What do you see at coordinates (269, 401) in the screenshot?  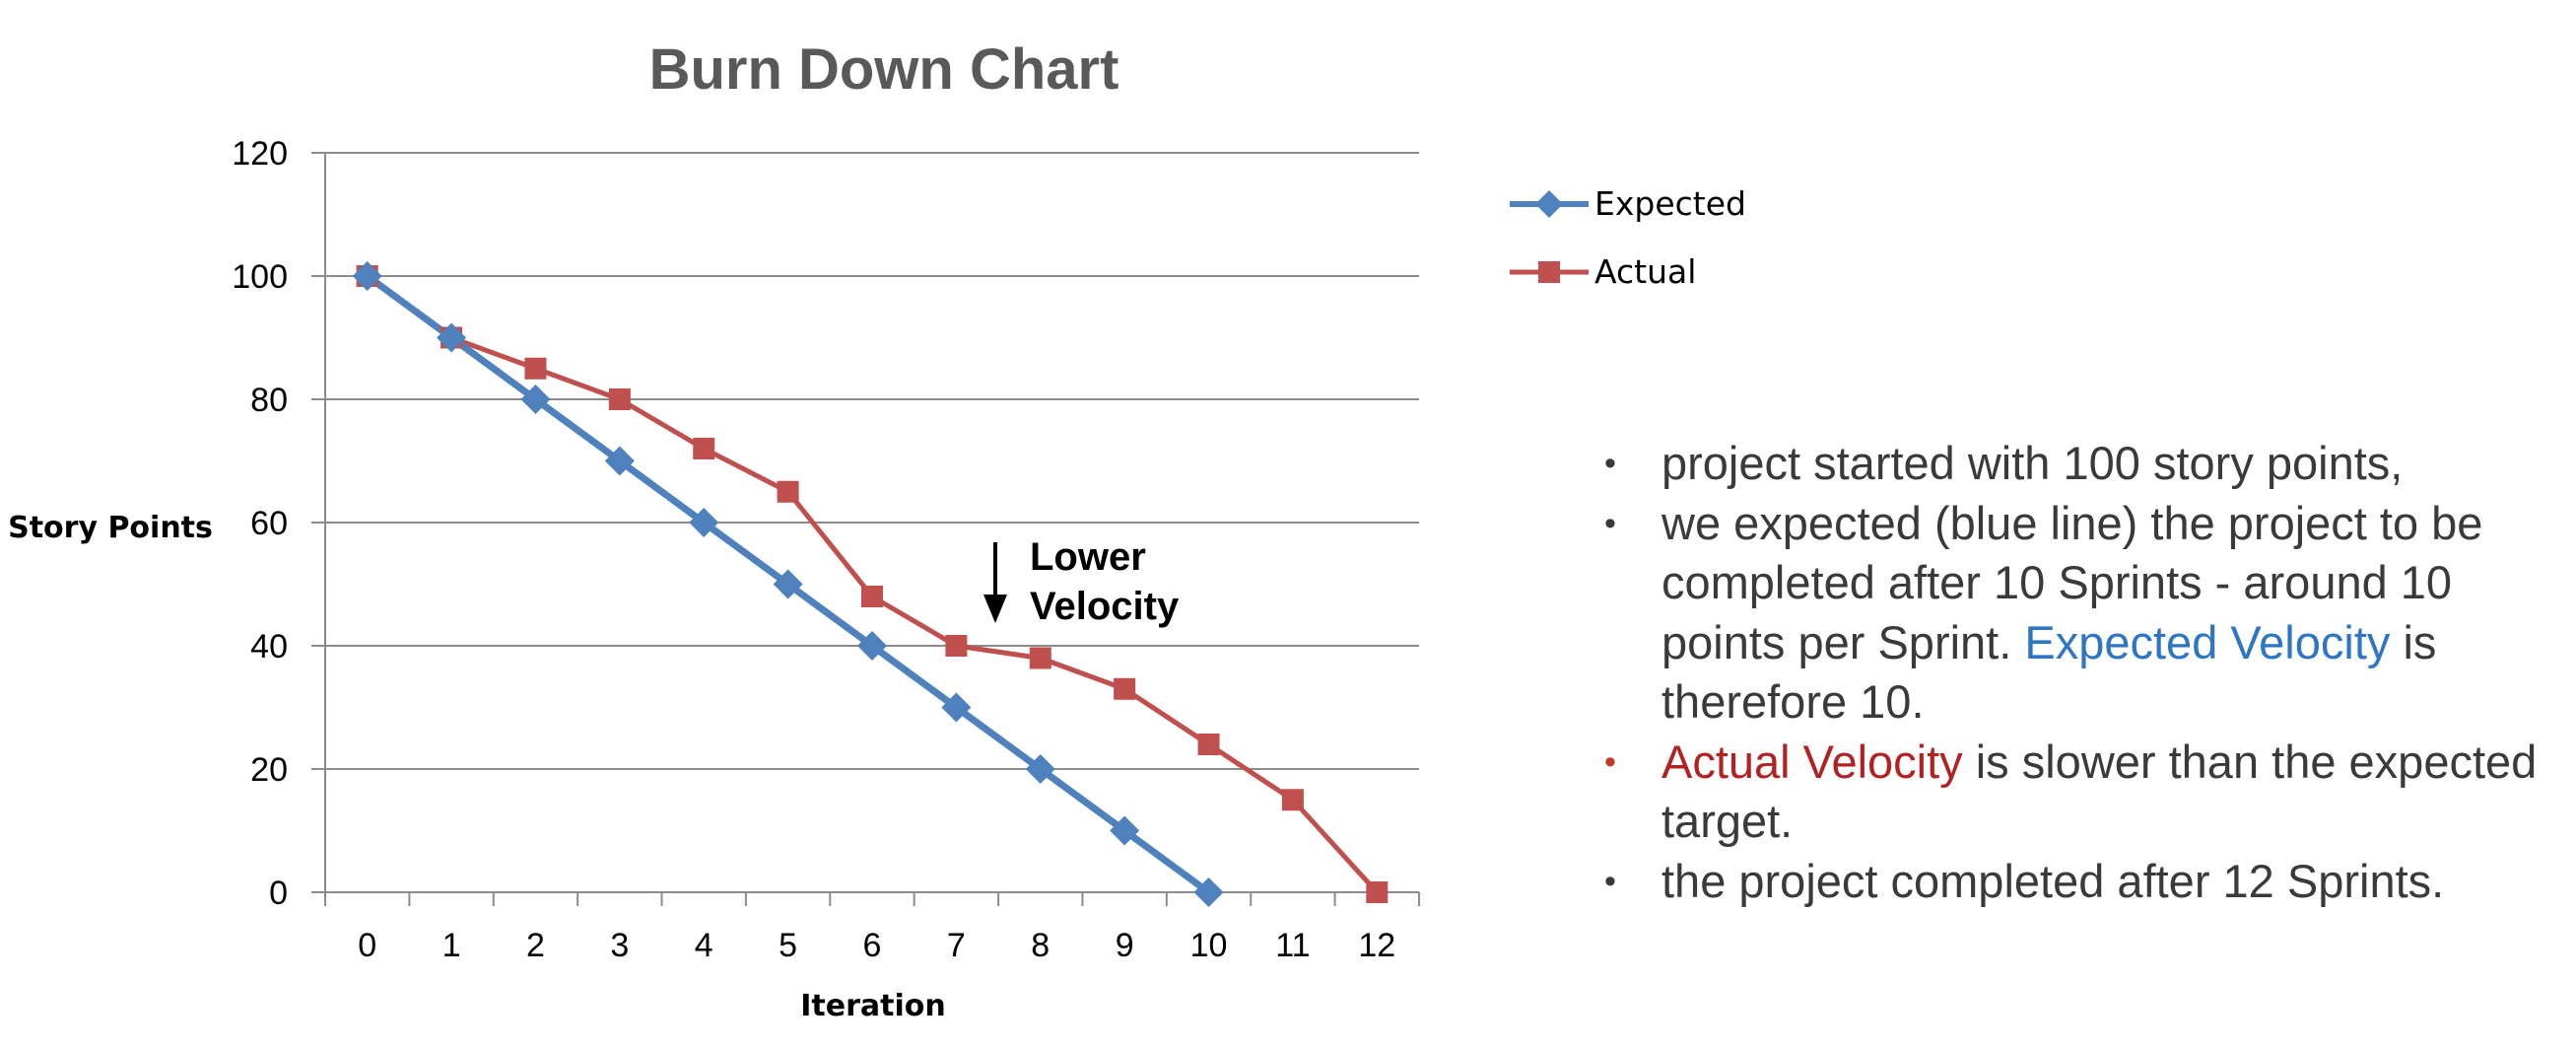 I see `y-tick-label: 80` at bounding box center [269, 401].